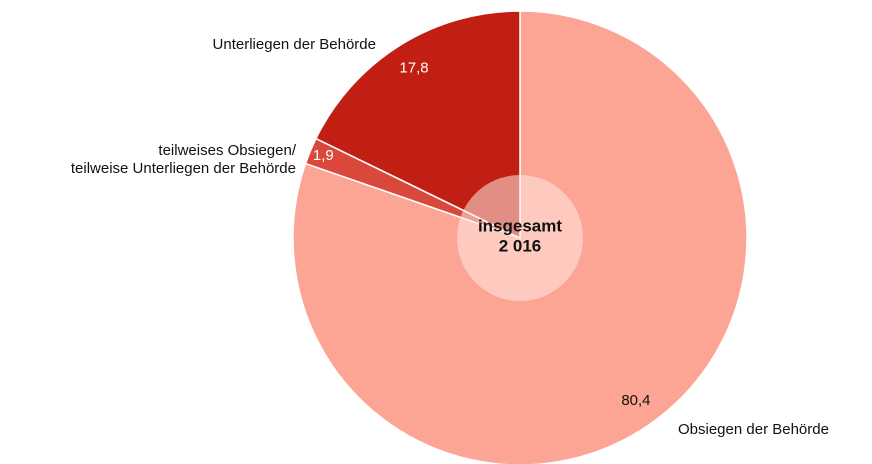 The width and height of the screenshot is (872, 464). Describe the element at coordinates (413, 67) in the screenshot. I see `value-label: 17,8` at that location.